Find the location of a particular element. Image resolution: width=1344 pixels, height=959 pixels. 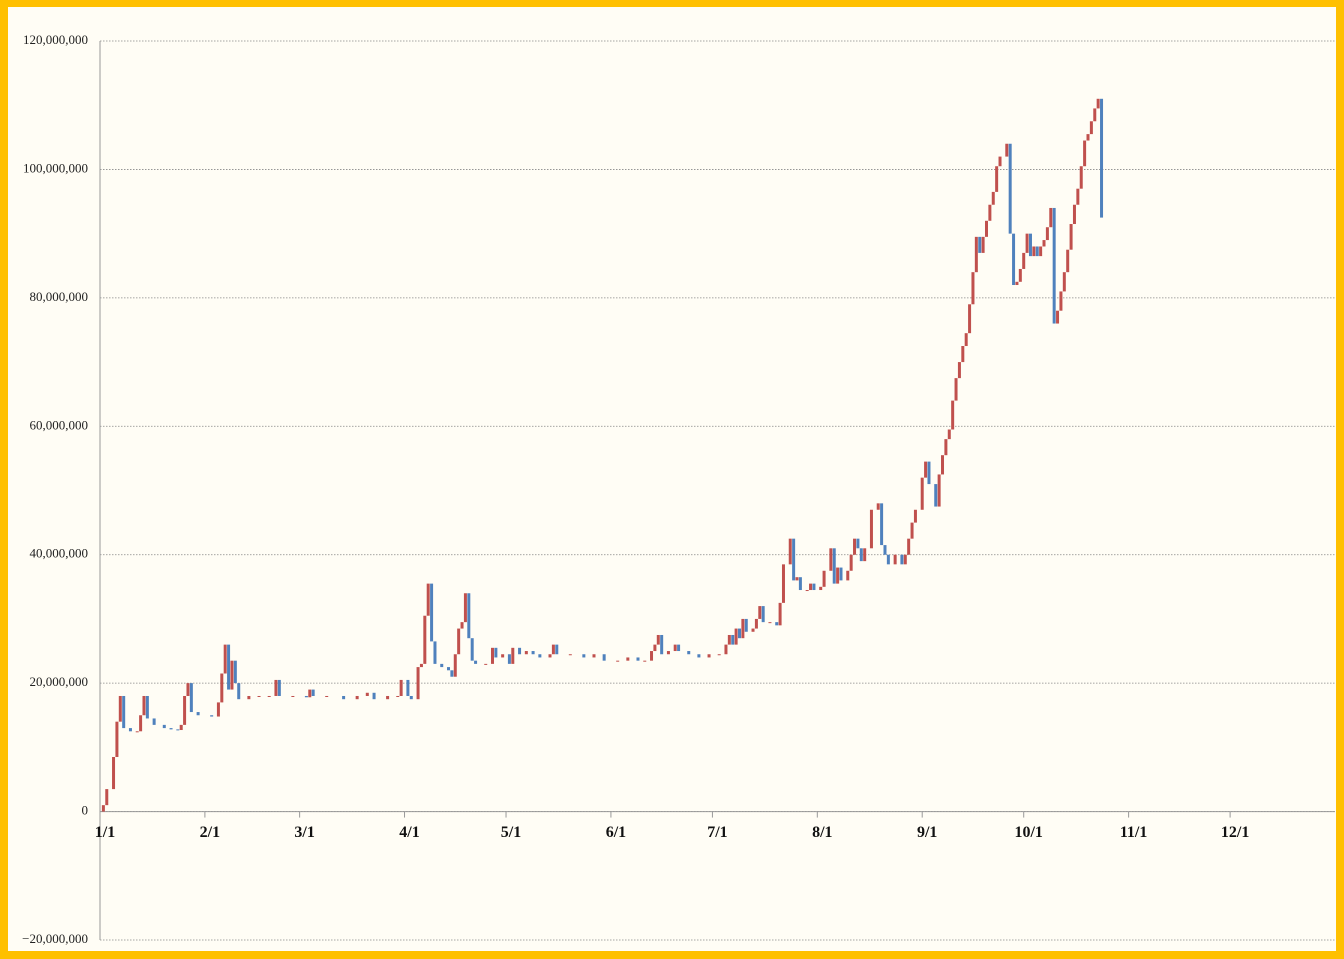

y-tick-label: 40,000,000 is located at coordinates (59, 553).